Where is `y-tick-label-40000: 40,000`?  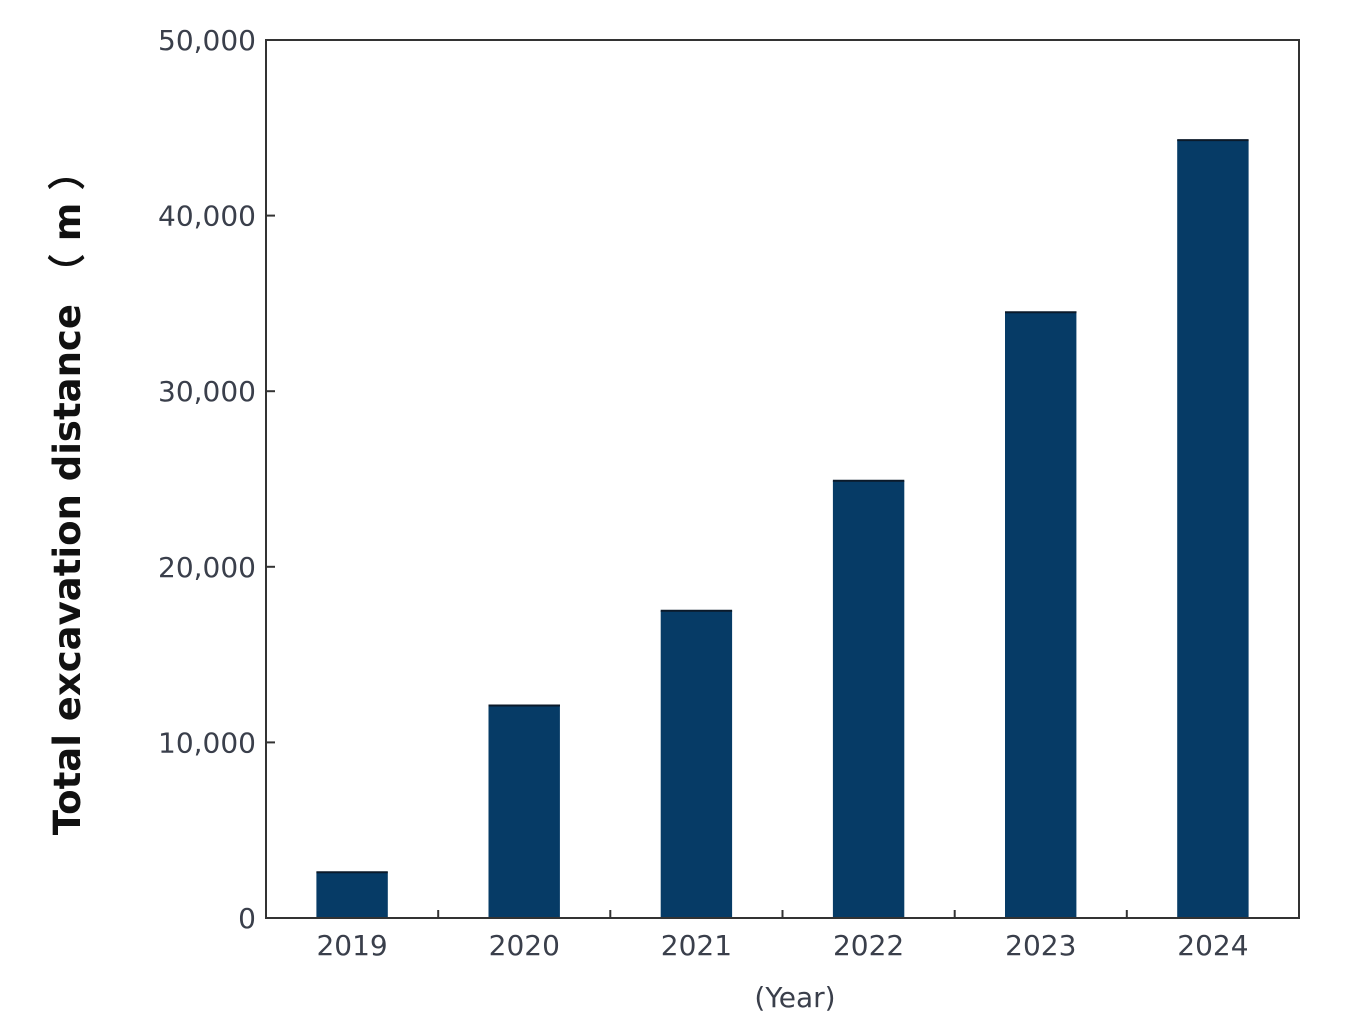 y-tick-label-40000: 40,000 is located at coordinates (207, 216).